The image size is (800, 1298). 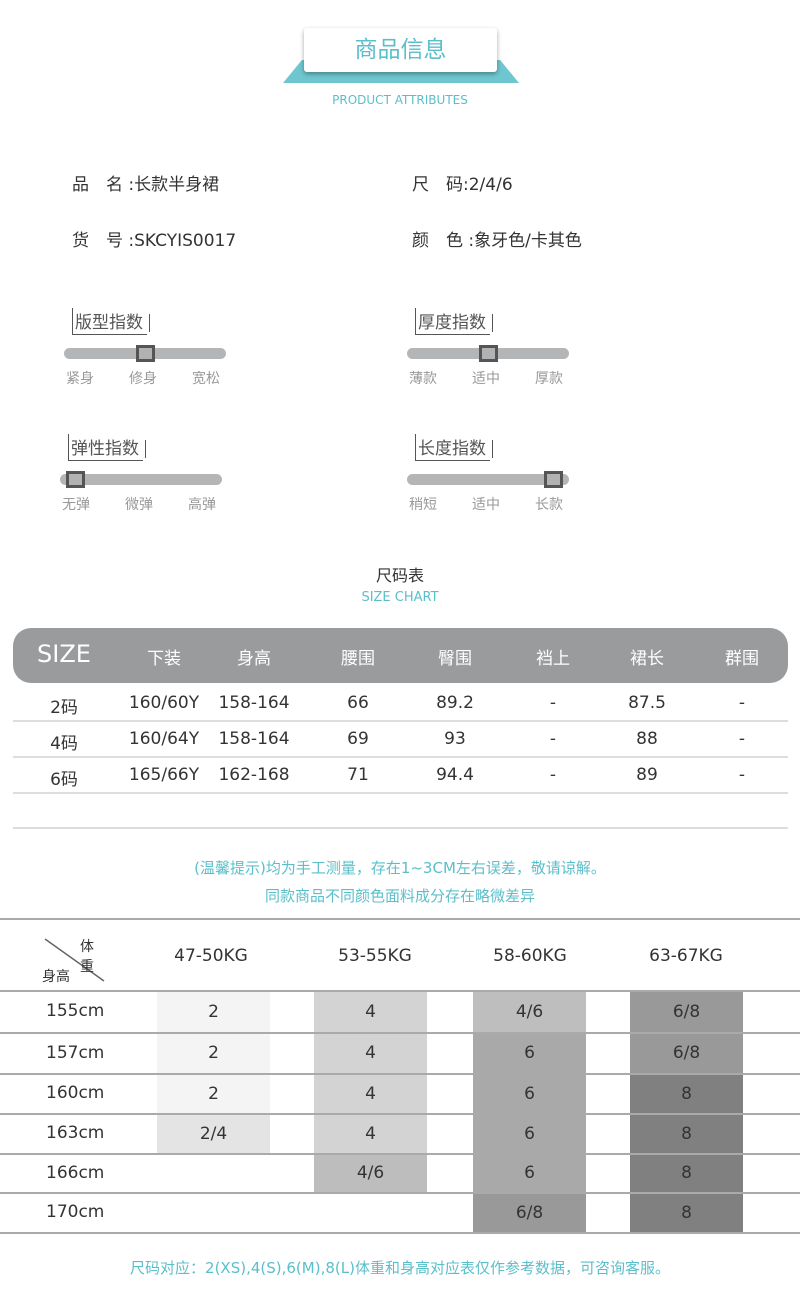 What do you see at coordinates (462, 182) in the screenshot?
I see `attr-size: 尺 码:2/4/6` at bounding box center [462, 182].